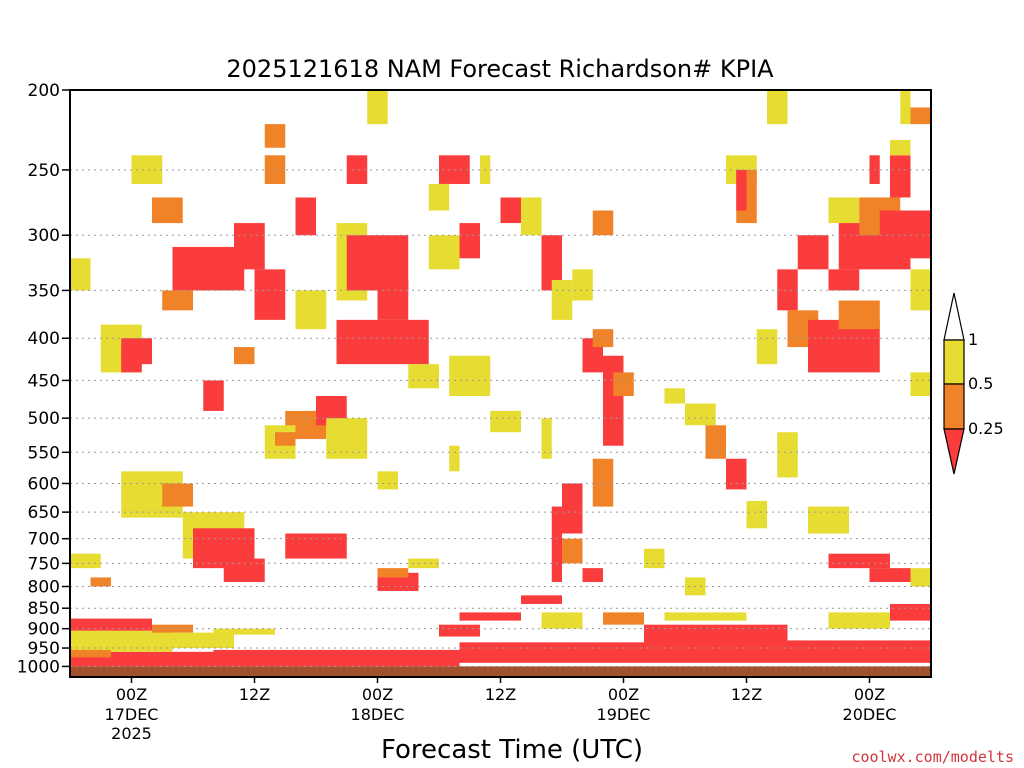  What do you see at coordinates (131, 733) in the screenshot?
I see `x-tick-year: 2025` at bounding box center [131, 733].